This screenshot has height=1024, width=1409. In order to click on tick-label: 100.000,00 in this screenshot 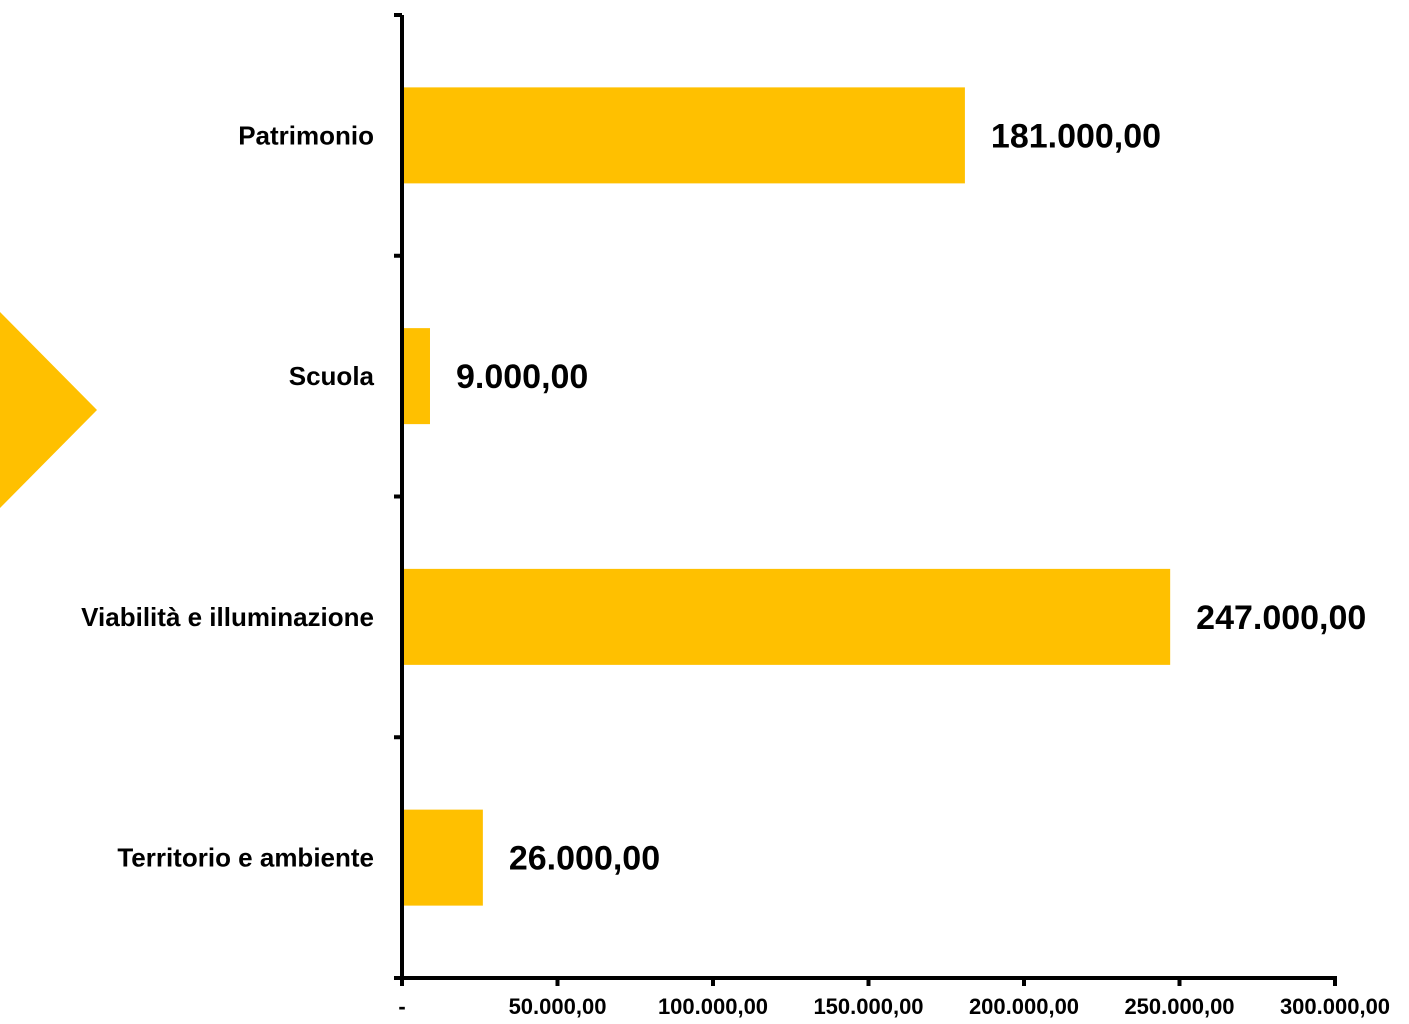, I will do `click(713, 1006)`.